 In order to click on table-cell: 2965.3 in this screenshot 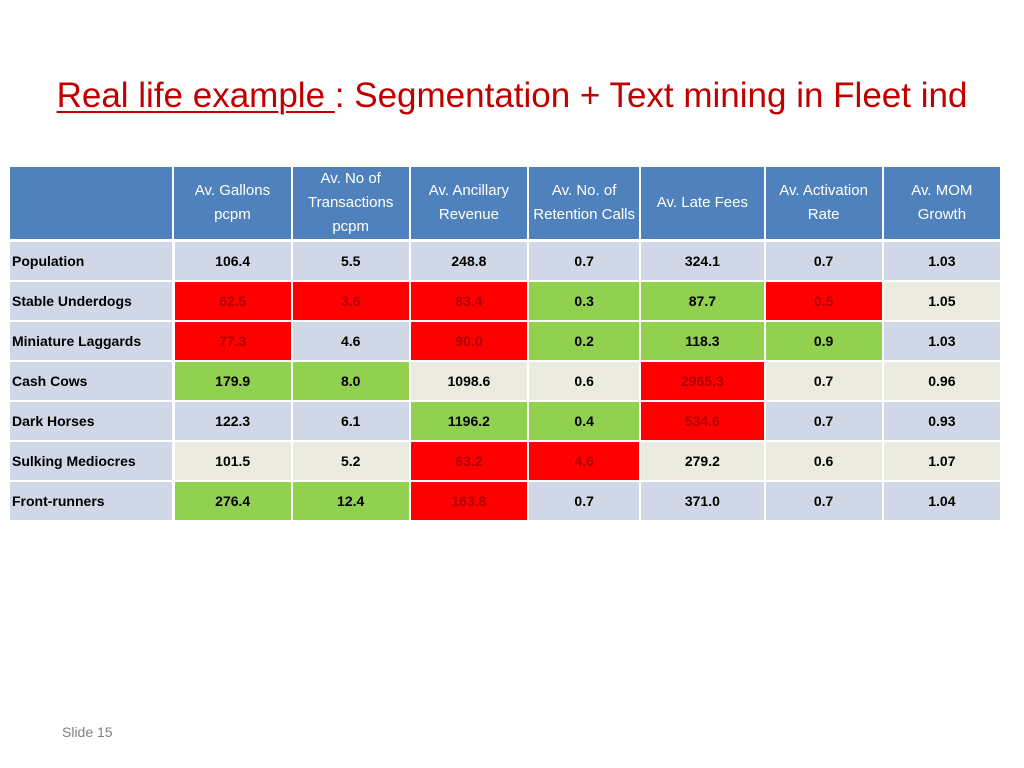, I will do `click(702, 381)`.